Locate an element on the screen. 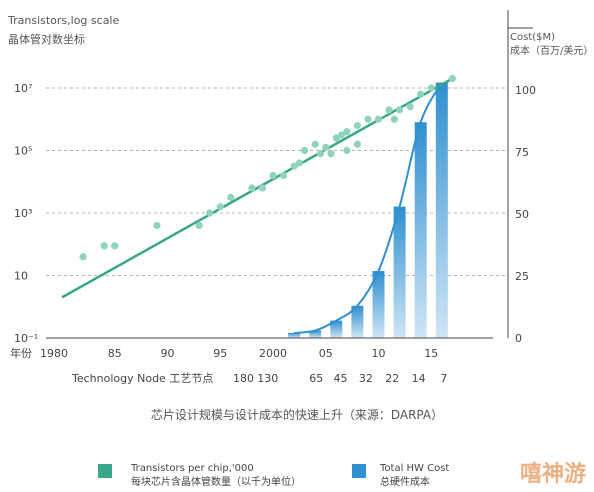 The image size is (594, 492). node-tick-label: 22 is located at coordinates (392, 378).